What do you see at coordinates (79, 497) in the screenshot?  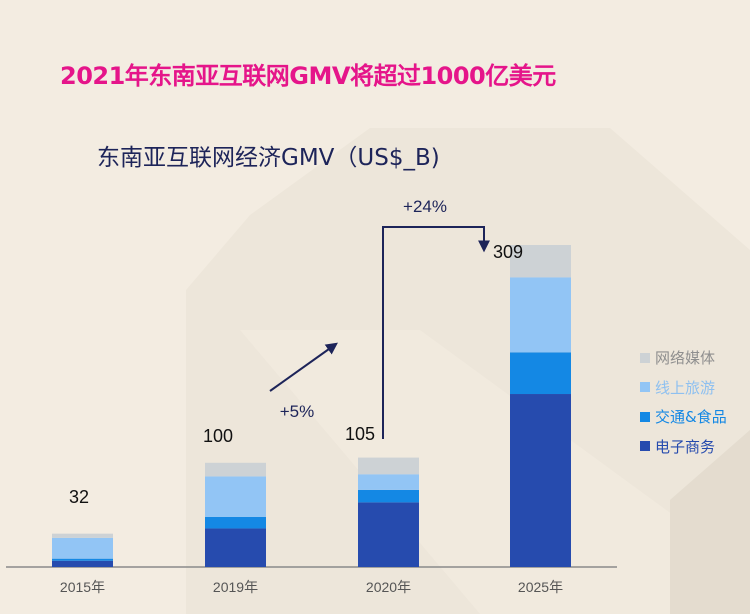 I see `data-label-total: 32` at bounding box center [79, 497].